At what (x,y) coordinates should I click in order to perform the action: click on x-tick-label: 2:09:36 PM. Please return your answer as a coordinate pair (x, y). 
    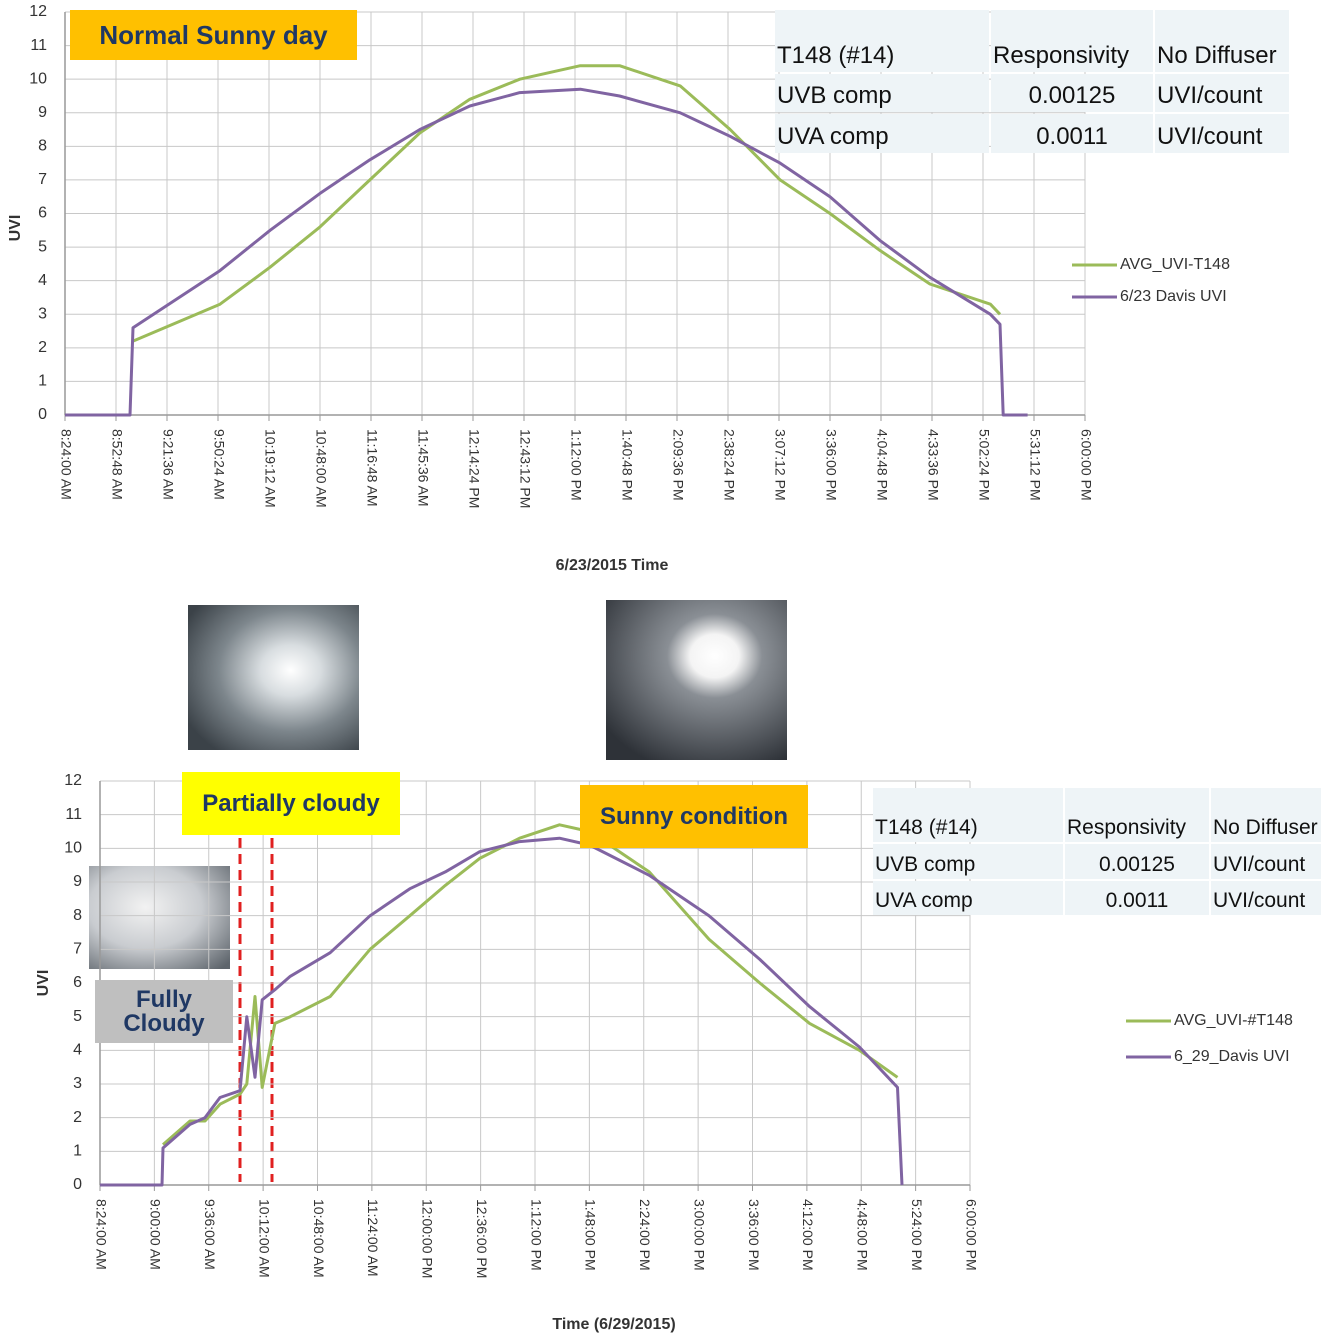
    Looking at the image, I should click on (678, 465).